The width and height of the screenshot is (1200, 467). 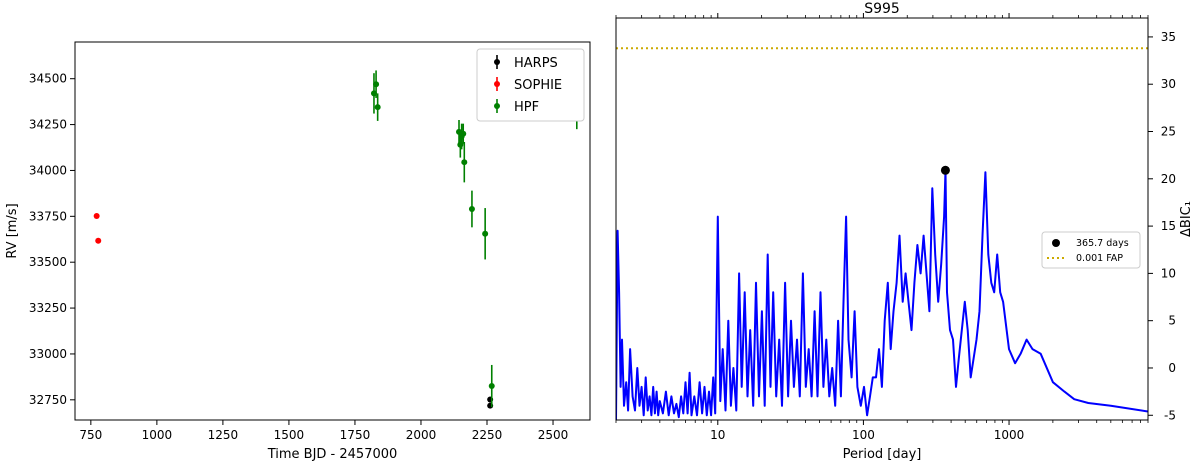 I want to click on rv-y-axis-label: RV [m/s], so click(x=12, y=230).